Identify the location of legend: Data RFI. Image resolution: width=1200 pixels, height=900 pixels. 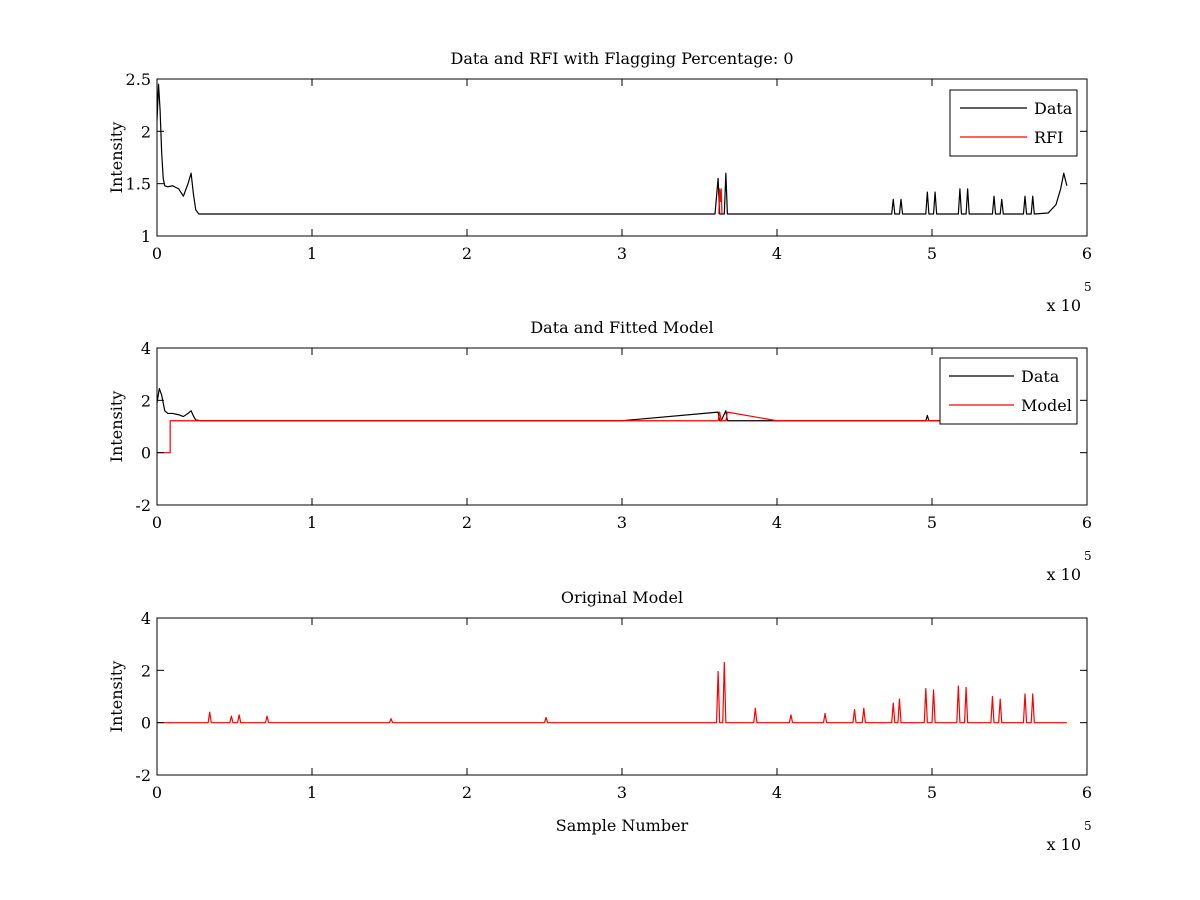
(1013, 123).